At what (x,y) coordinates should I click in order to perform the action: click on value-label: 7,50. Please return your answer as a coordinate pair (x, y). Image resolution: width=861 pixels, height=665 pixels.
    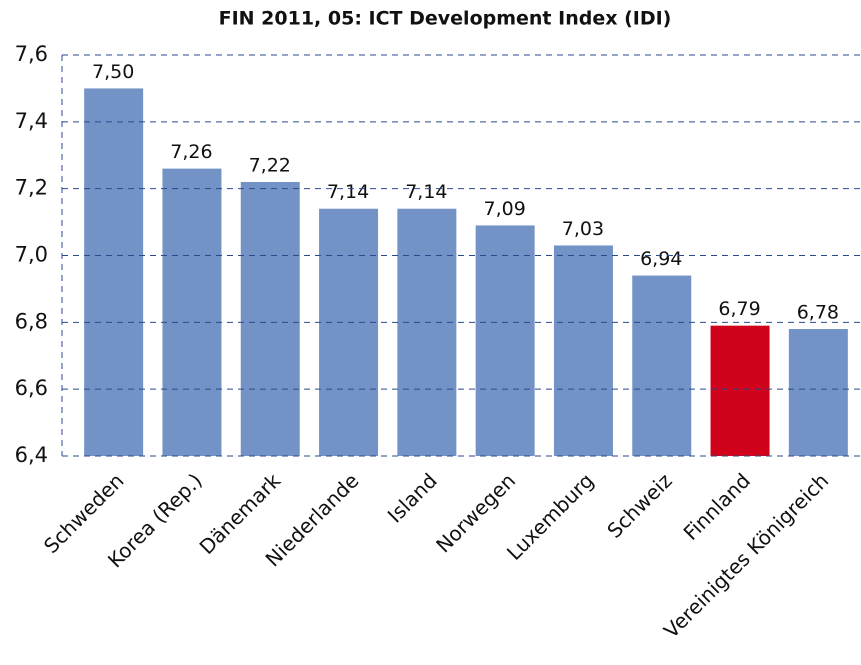
    Looking at the image, I should click on (113, 72).